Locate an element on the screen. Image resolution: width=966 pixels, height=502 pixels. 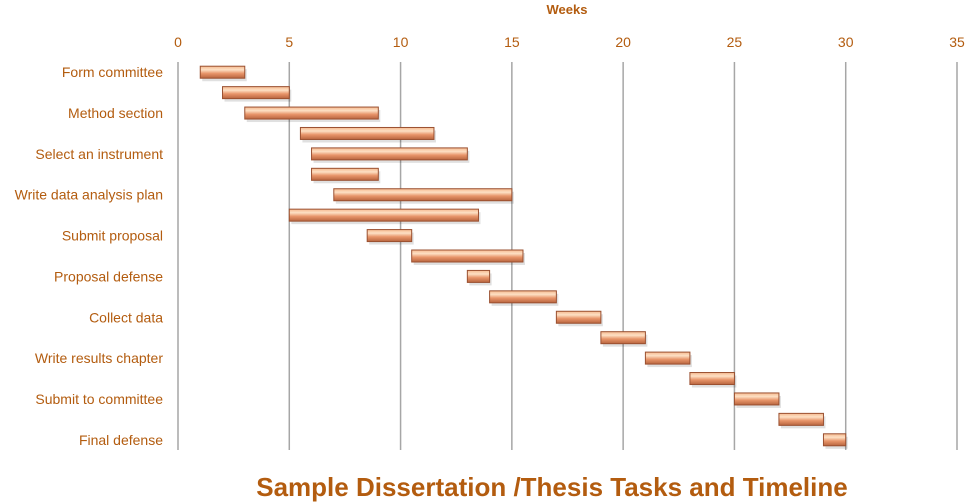
task-label: Write results chapter is located at coordinates (99, 358).